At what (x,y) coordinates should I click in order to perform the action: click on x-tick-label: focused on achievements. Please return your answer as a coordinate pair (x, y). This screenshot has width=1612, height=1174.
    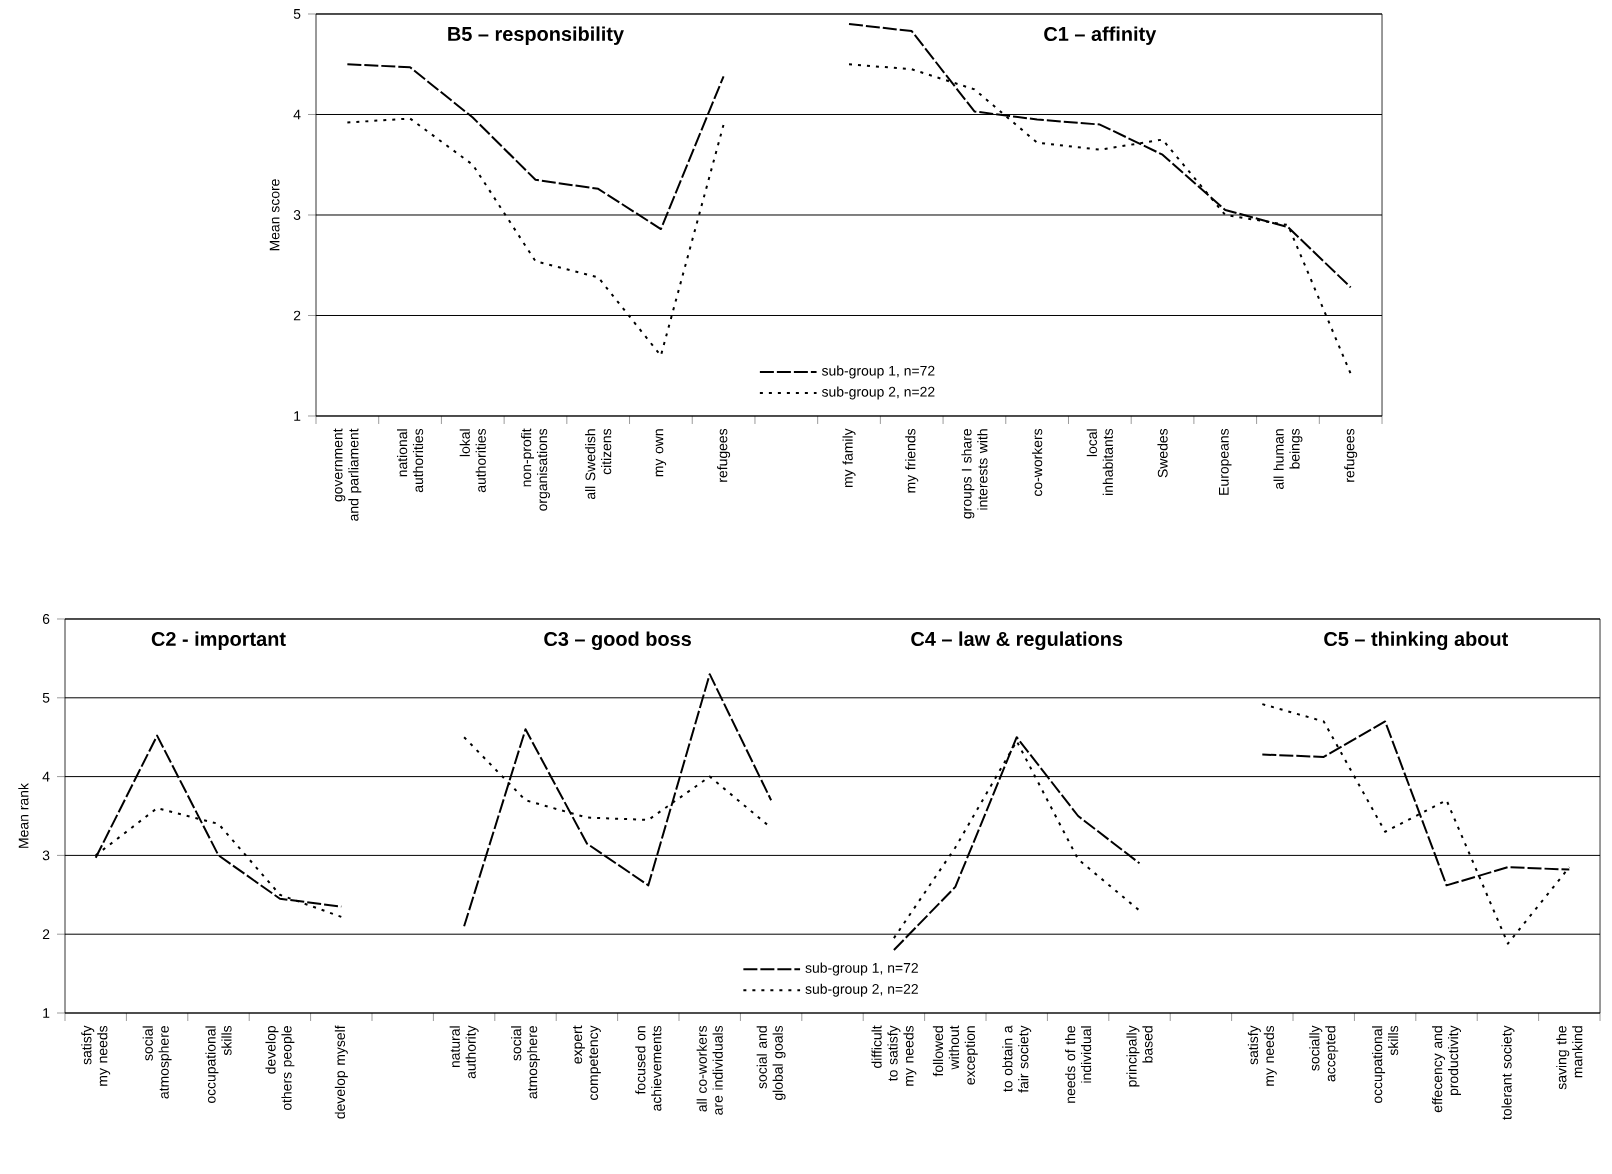
    Looking at the image, I should click on (648, 1068).